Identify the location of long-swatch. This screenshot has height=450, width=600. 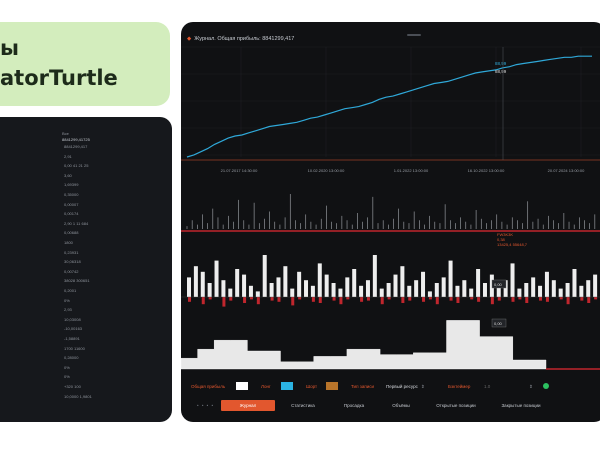
(287, 386).